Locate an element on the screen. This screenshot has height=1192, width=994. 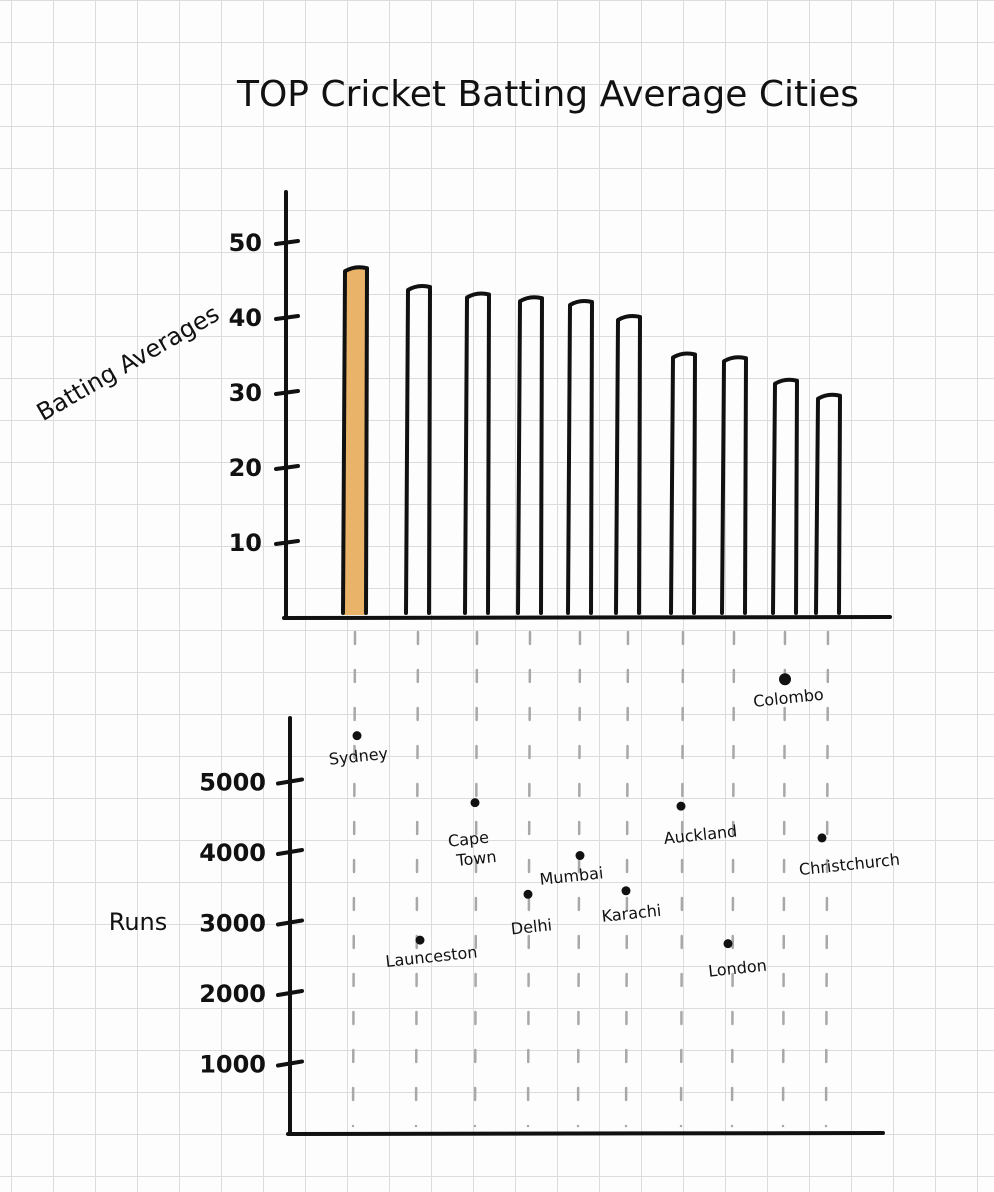
bar-y-tick-label: 40 is located at coordinates (245, 318).